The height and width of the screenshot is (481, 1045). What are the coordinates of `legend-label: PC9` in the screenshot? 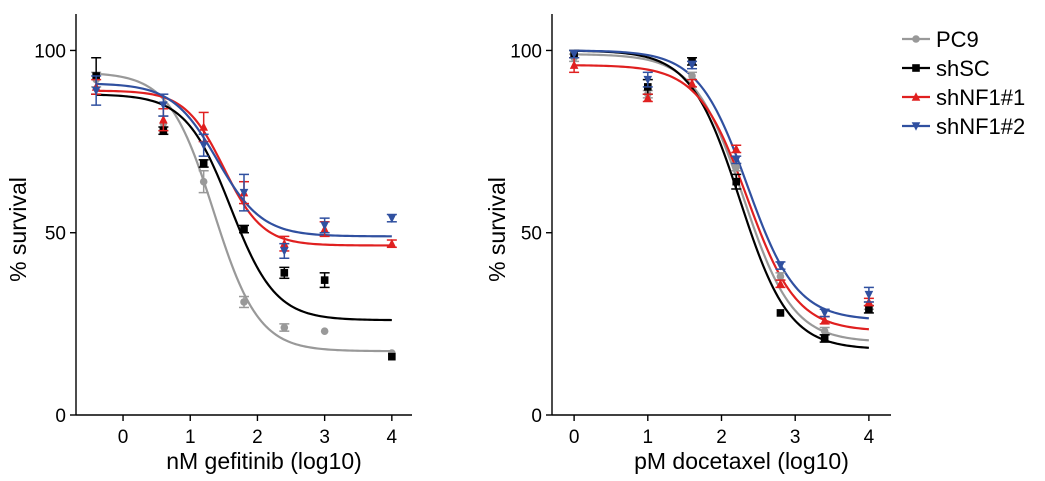 It's located at (957, 39).